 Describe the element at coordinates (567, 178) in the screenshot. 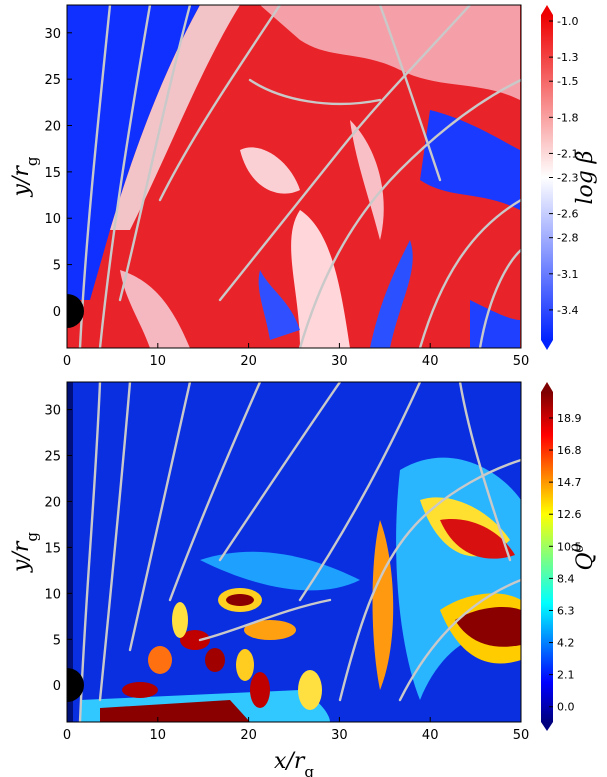

I see `colorbar-tick-label: -2.3` at that location.